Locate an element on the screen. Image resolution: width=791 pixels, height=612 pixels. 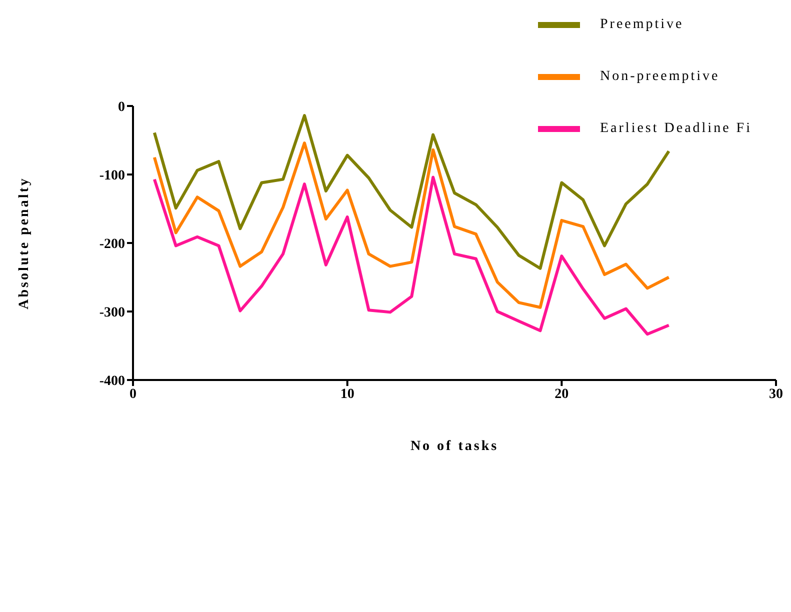
y-tick-label: -400 is located at coordinates (112, 381).